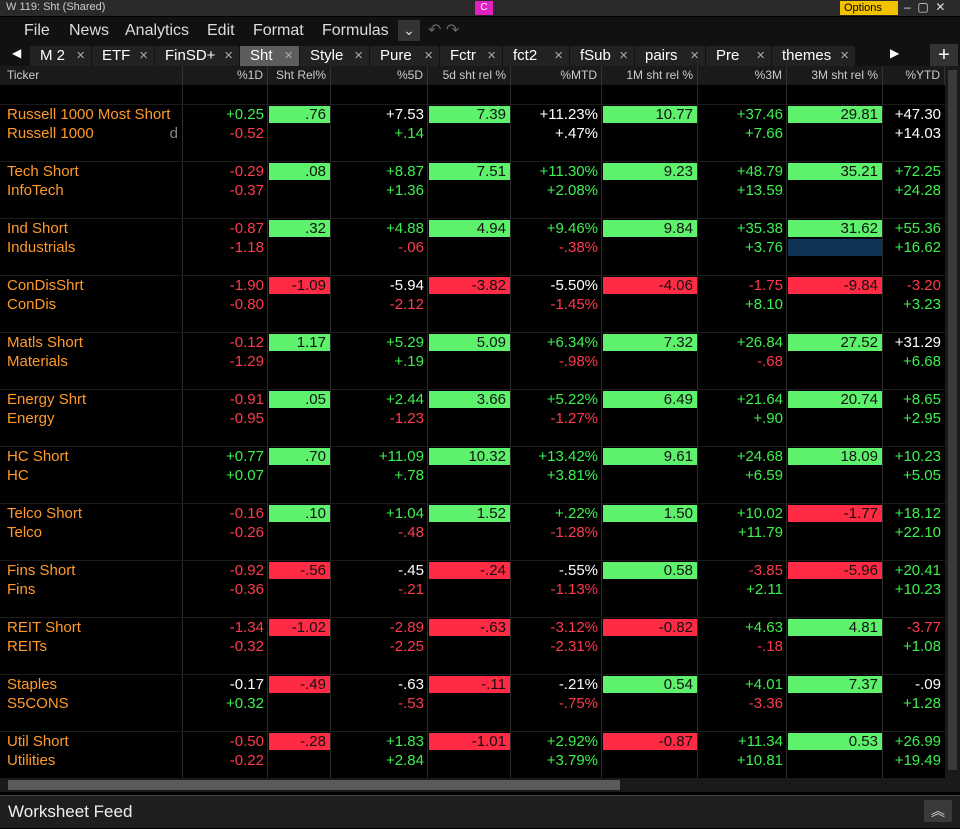 This screenshot has height=829, width=960. Describe the element at coordinates (261, 55) in the screenshot. I see `tab-label: Sht` at that location.